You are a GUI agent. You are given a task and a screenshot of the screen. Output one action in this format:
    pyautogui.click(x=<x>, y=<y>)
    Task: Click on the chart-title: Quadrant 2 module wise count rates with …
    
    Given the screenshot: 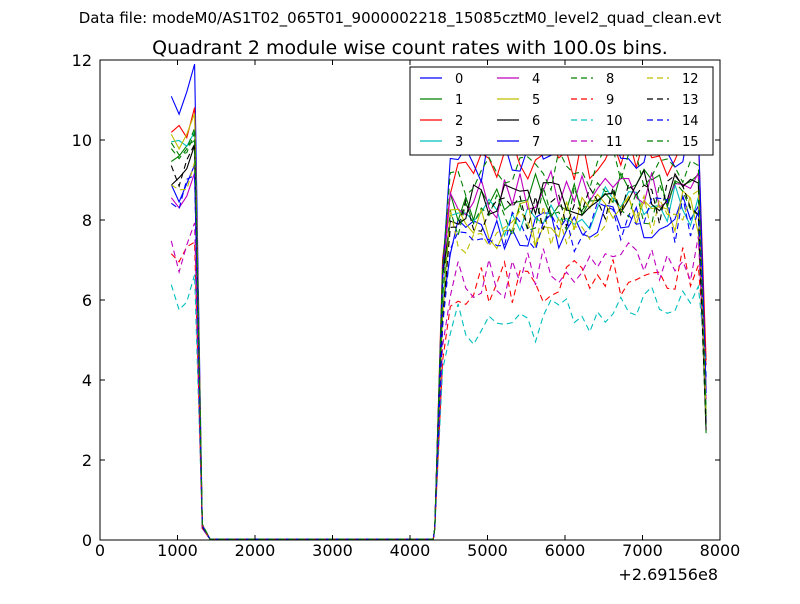 What is the action you would take?
    pyautogui.click(x=410, y=48)
    